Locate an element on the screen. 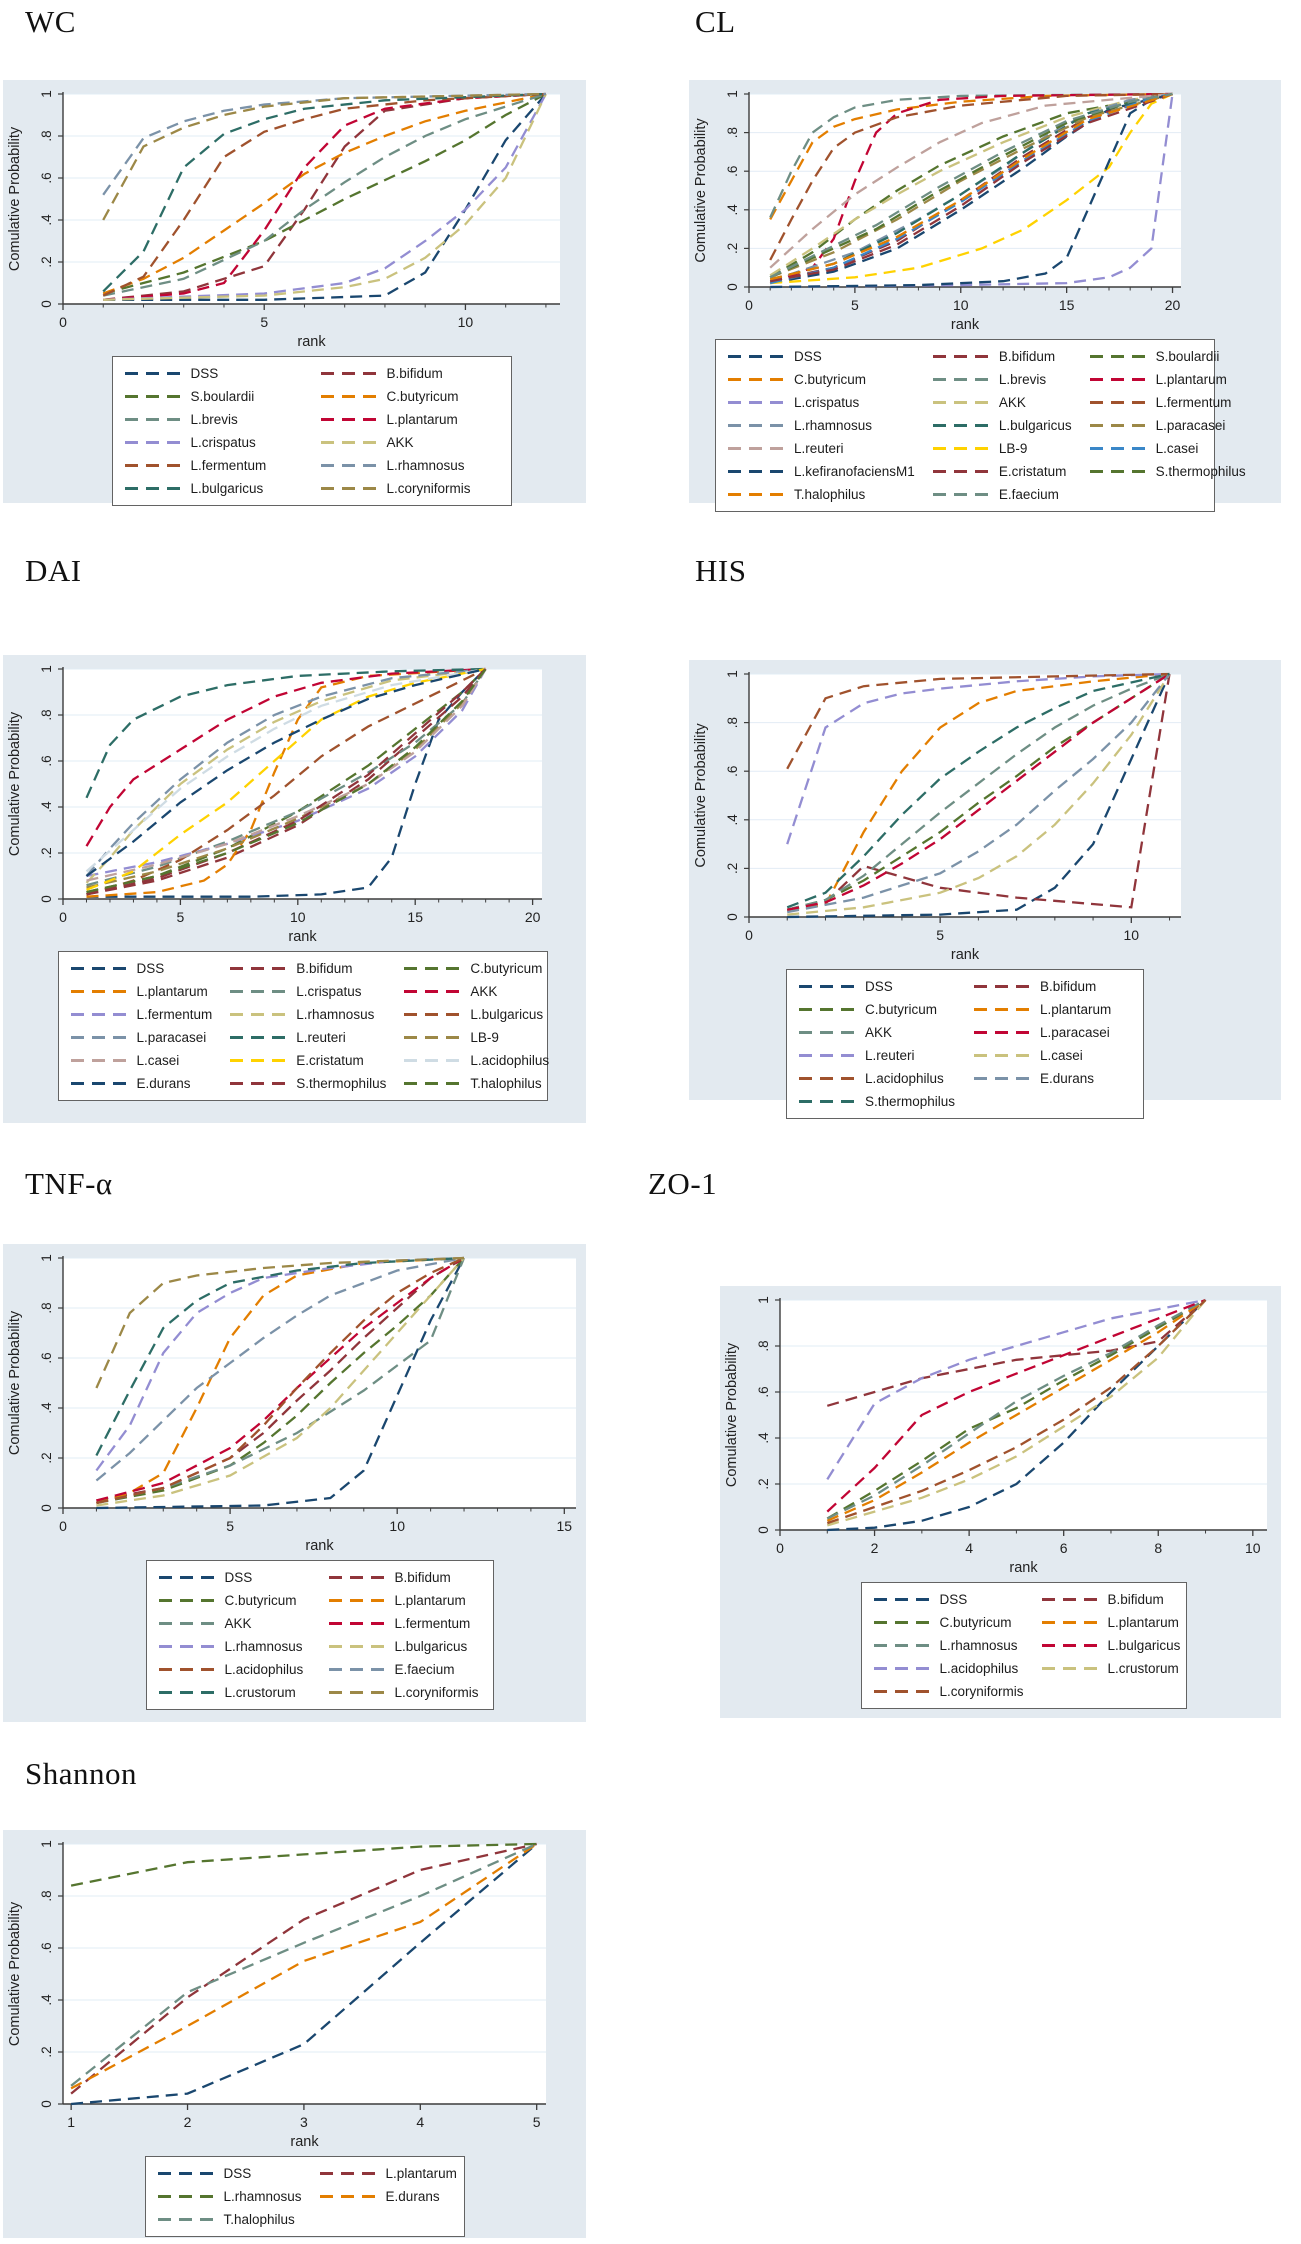 The height and width of the screenshot is (2244, 1301). series-line-E.faecium is located at coordinates (280, 1369).